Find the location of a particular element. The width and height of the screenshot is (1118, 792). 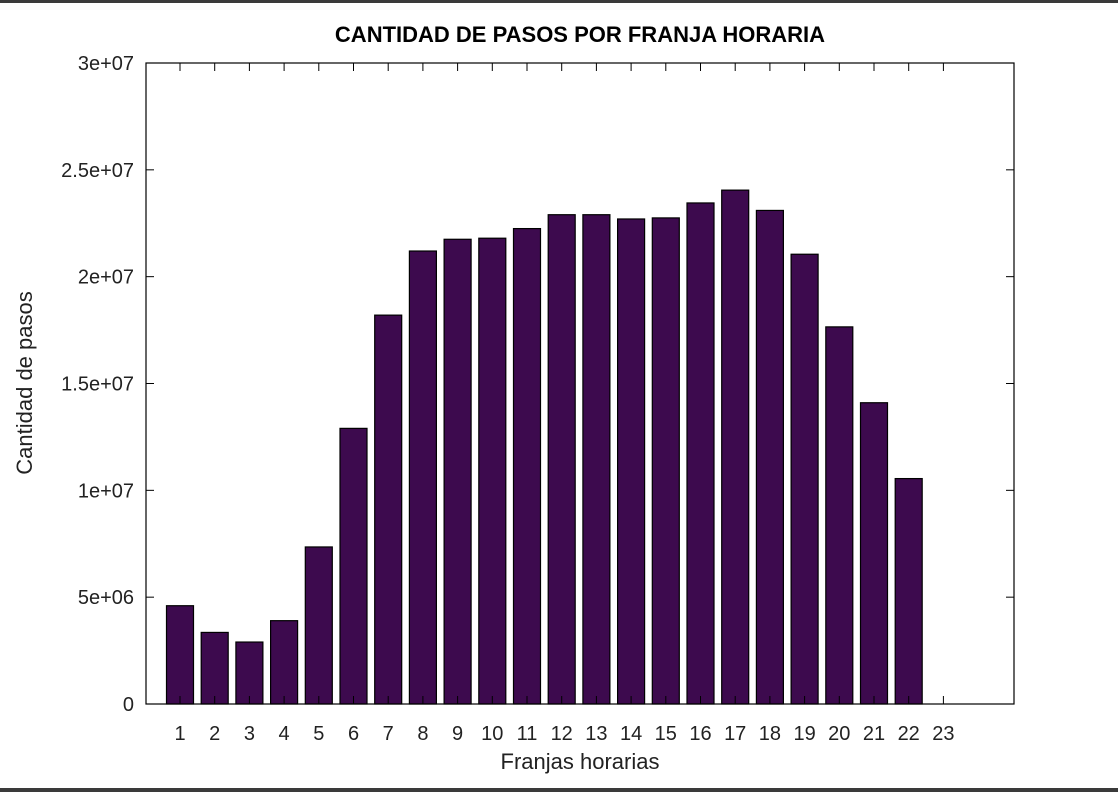

window-bottom-border is located at coordinates (559, 790).